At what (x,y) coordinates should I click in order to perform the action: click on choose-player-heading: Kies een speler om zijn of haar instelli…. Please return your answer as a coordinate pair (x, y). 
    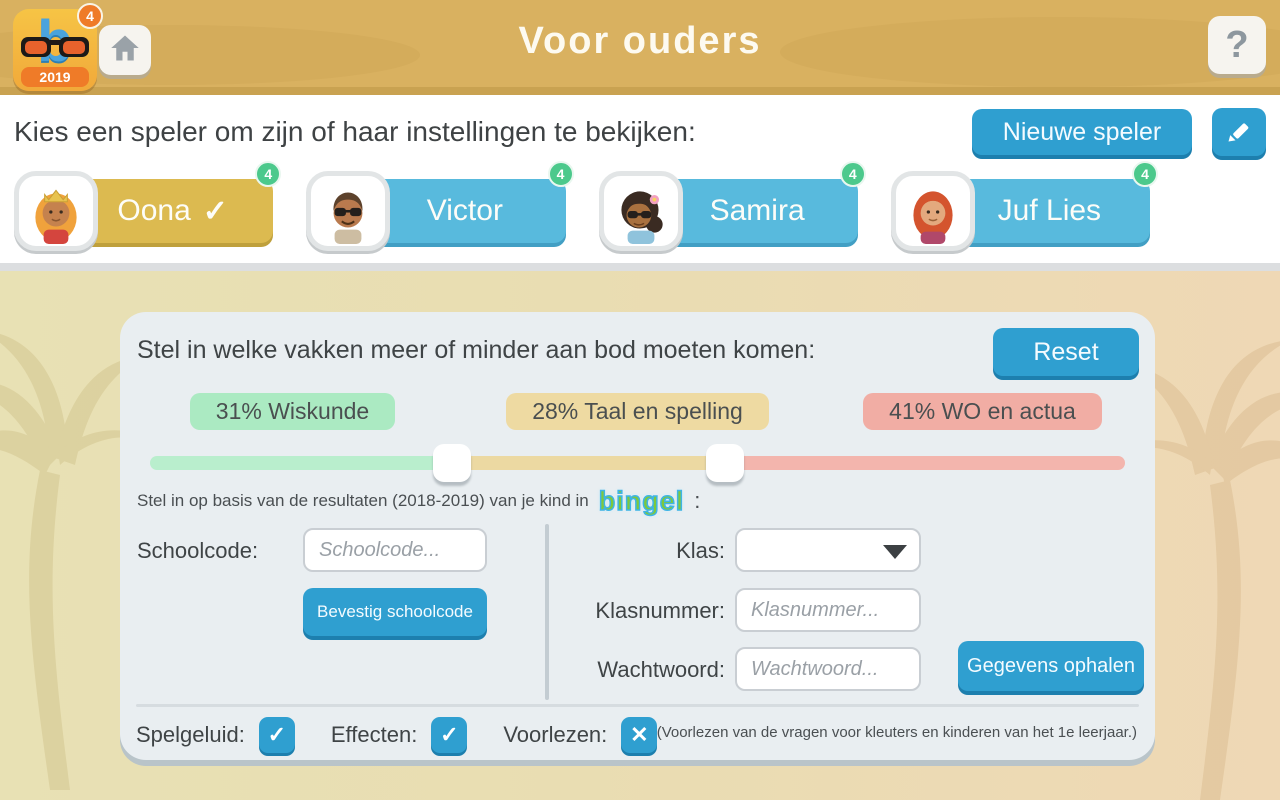
    Looking at the image, I should click on (355, 131).